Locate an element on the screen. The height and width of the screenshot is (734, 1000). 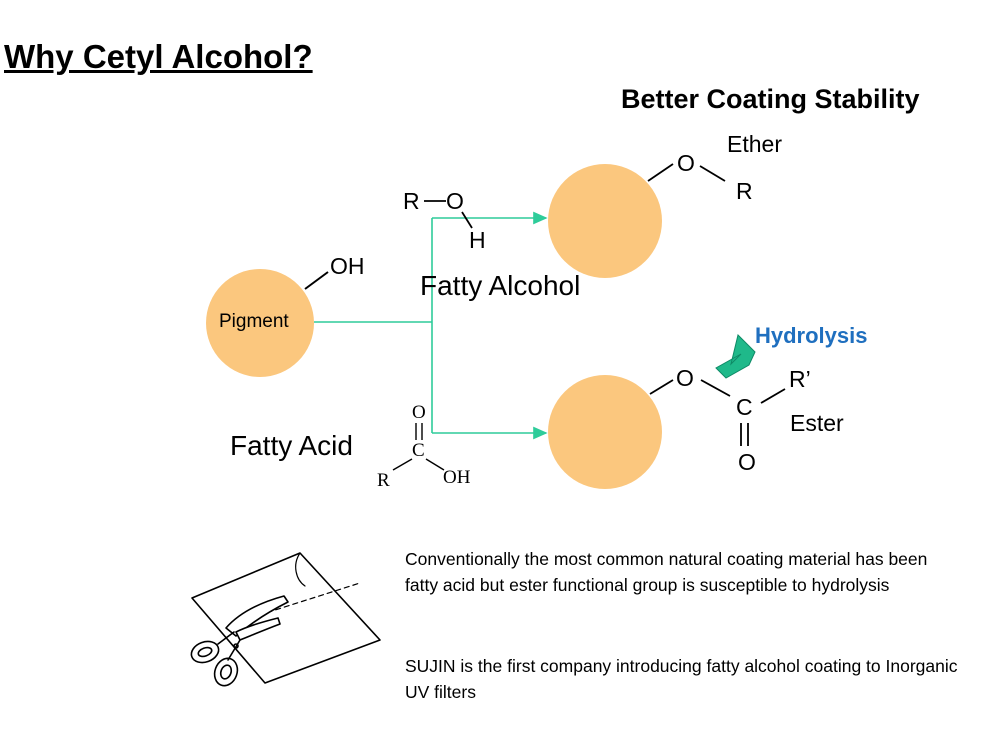
fatty-alcohol-h: H is located at coordinates (477, 240).